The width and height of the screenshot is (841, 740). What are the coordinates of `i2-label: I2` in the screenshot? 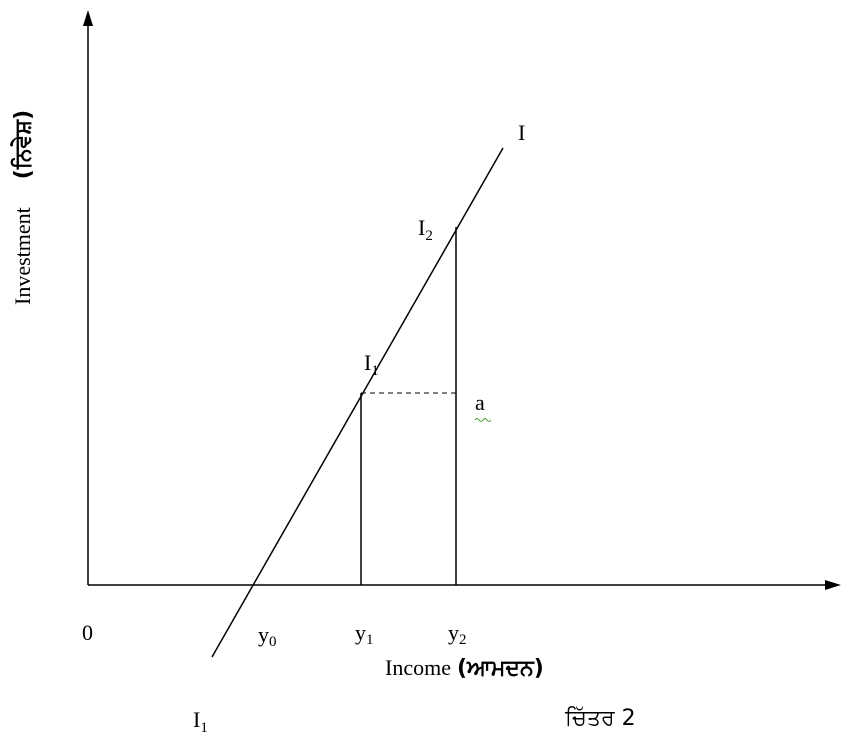 It's located at (425, 229).